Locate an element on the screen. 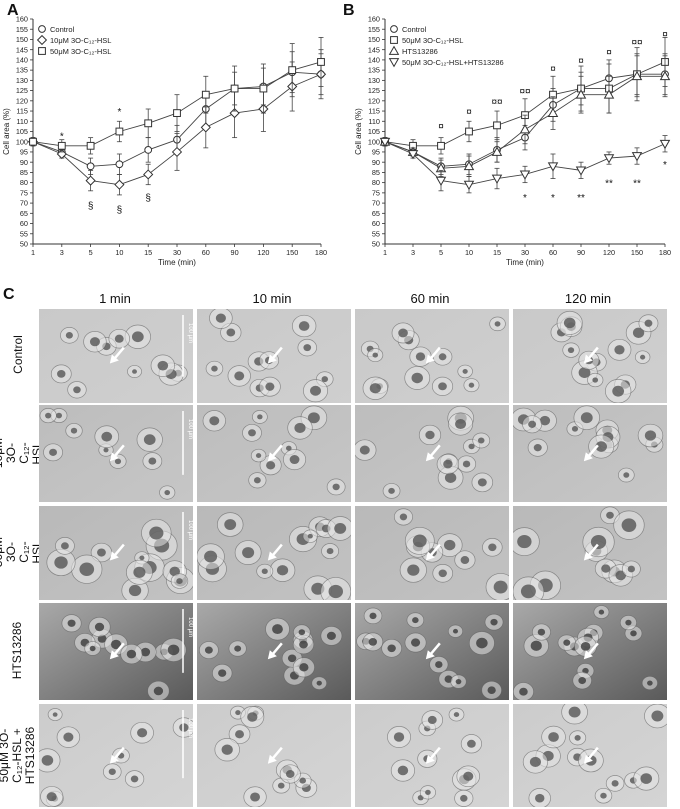 This screenshot has height=809, width=680. column-header-10-min: 10 min is located at coordinates (272, 298).